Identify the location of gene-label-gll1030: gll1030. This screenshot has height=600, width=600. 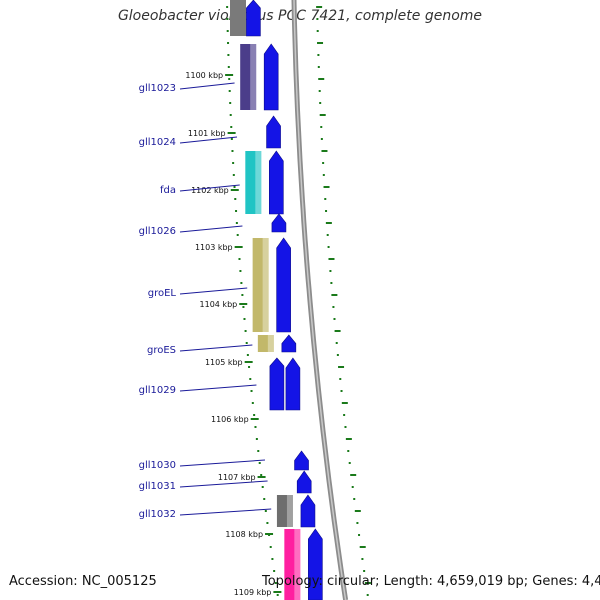
(157, 465).